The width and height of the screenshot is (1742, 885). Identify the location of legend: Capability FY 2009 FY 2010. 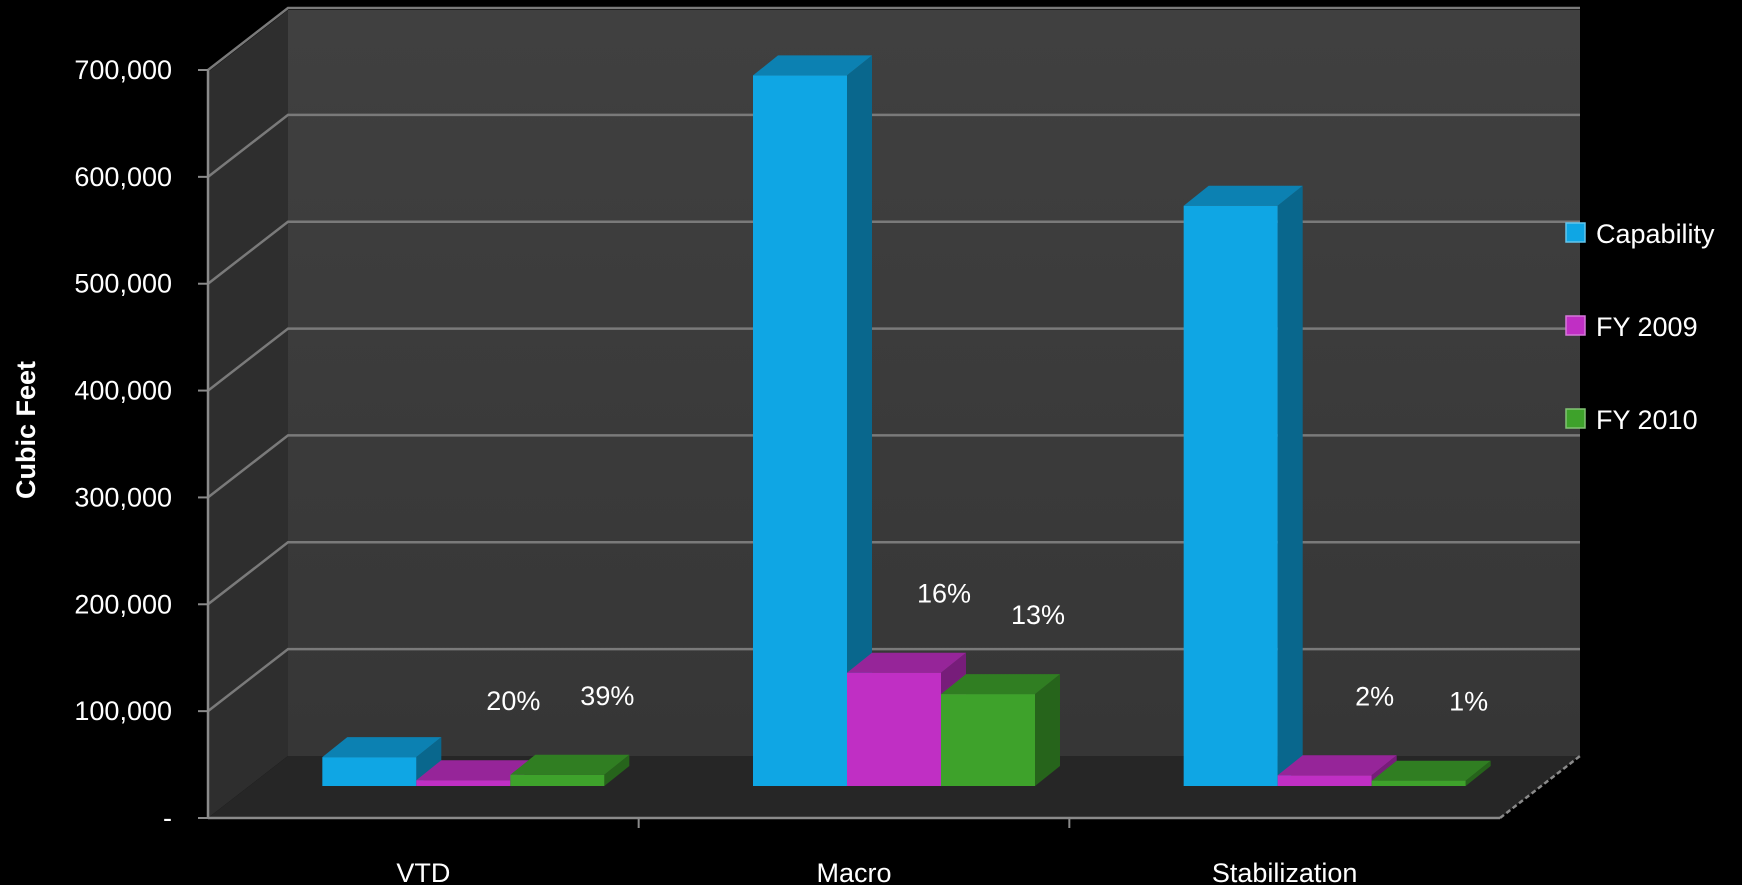
(1640, 327).